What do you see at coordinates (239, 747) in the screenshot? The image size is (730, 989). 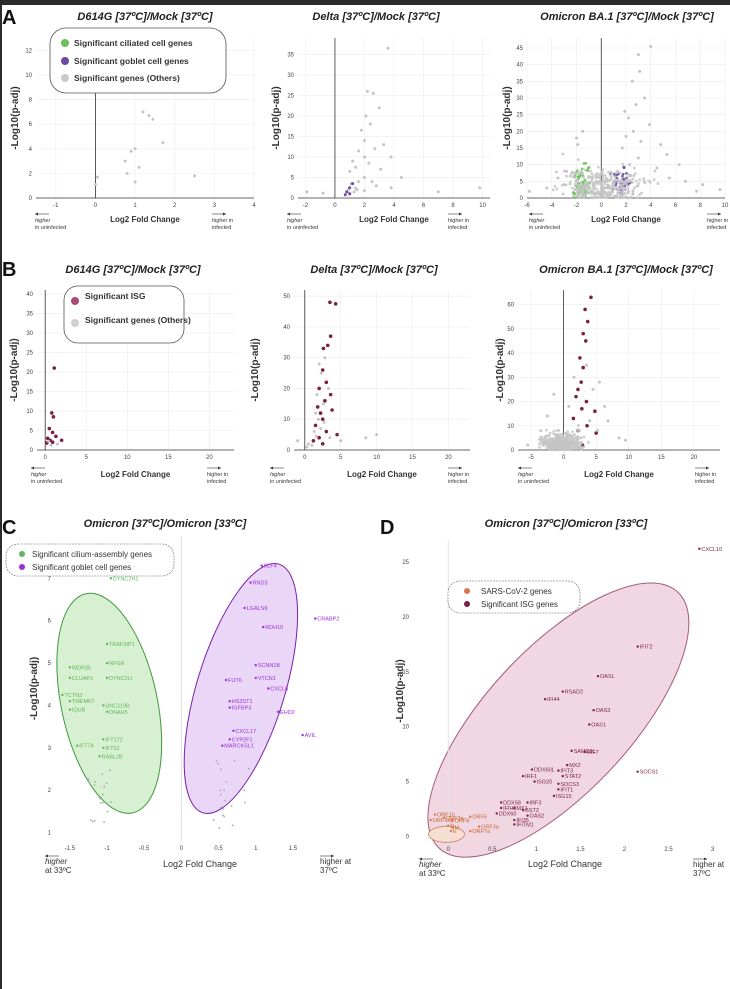 I see `data-label: MARCKSL1` at bounding box center [239, 747].